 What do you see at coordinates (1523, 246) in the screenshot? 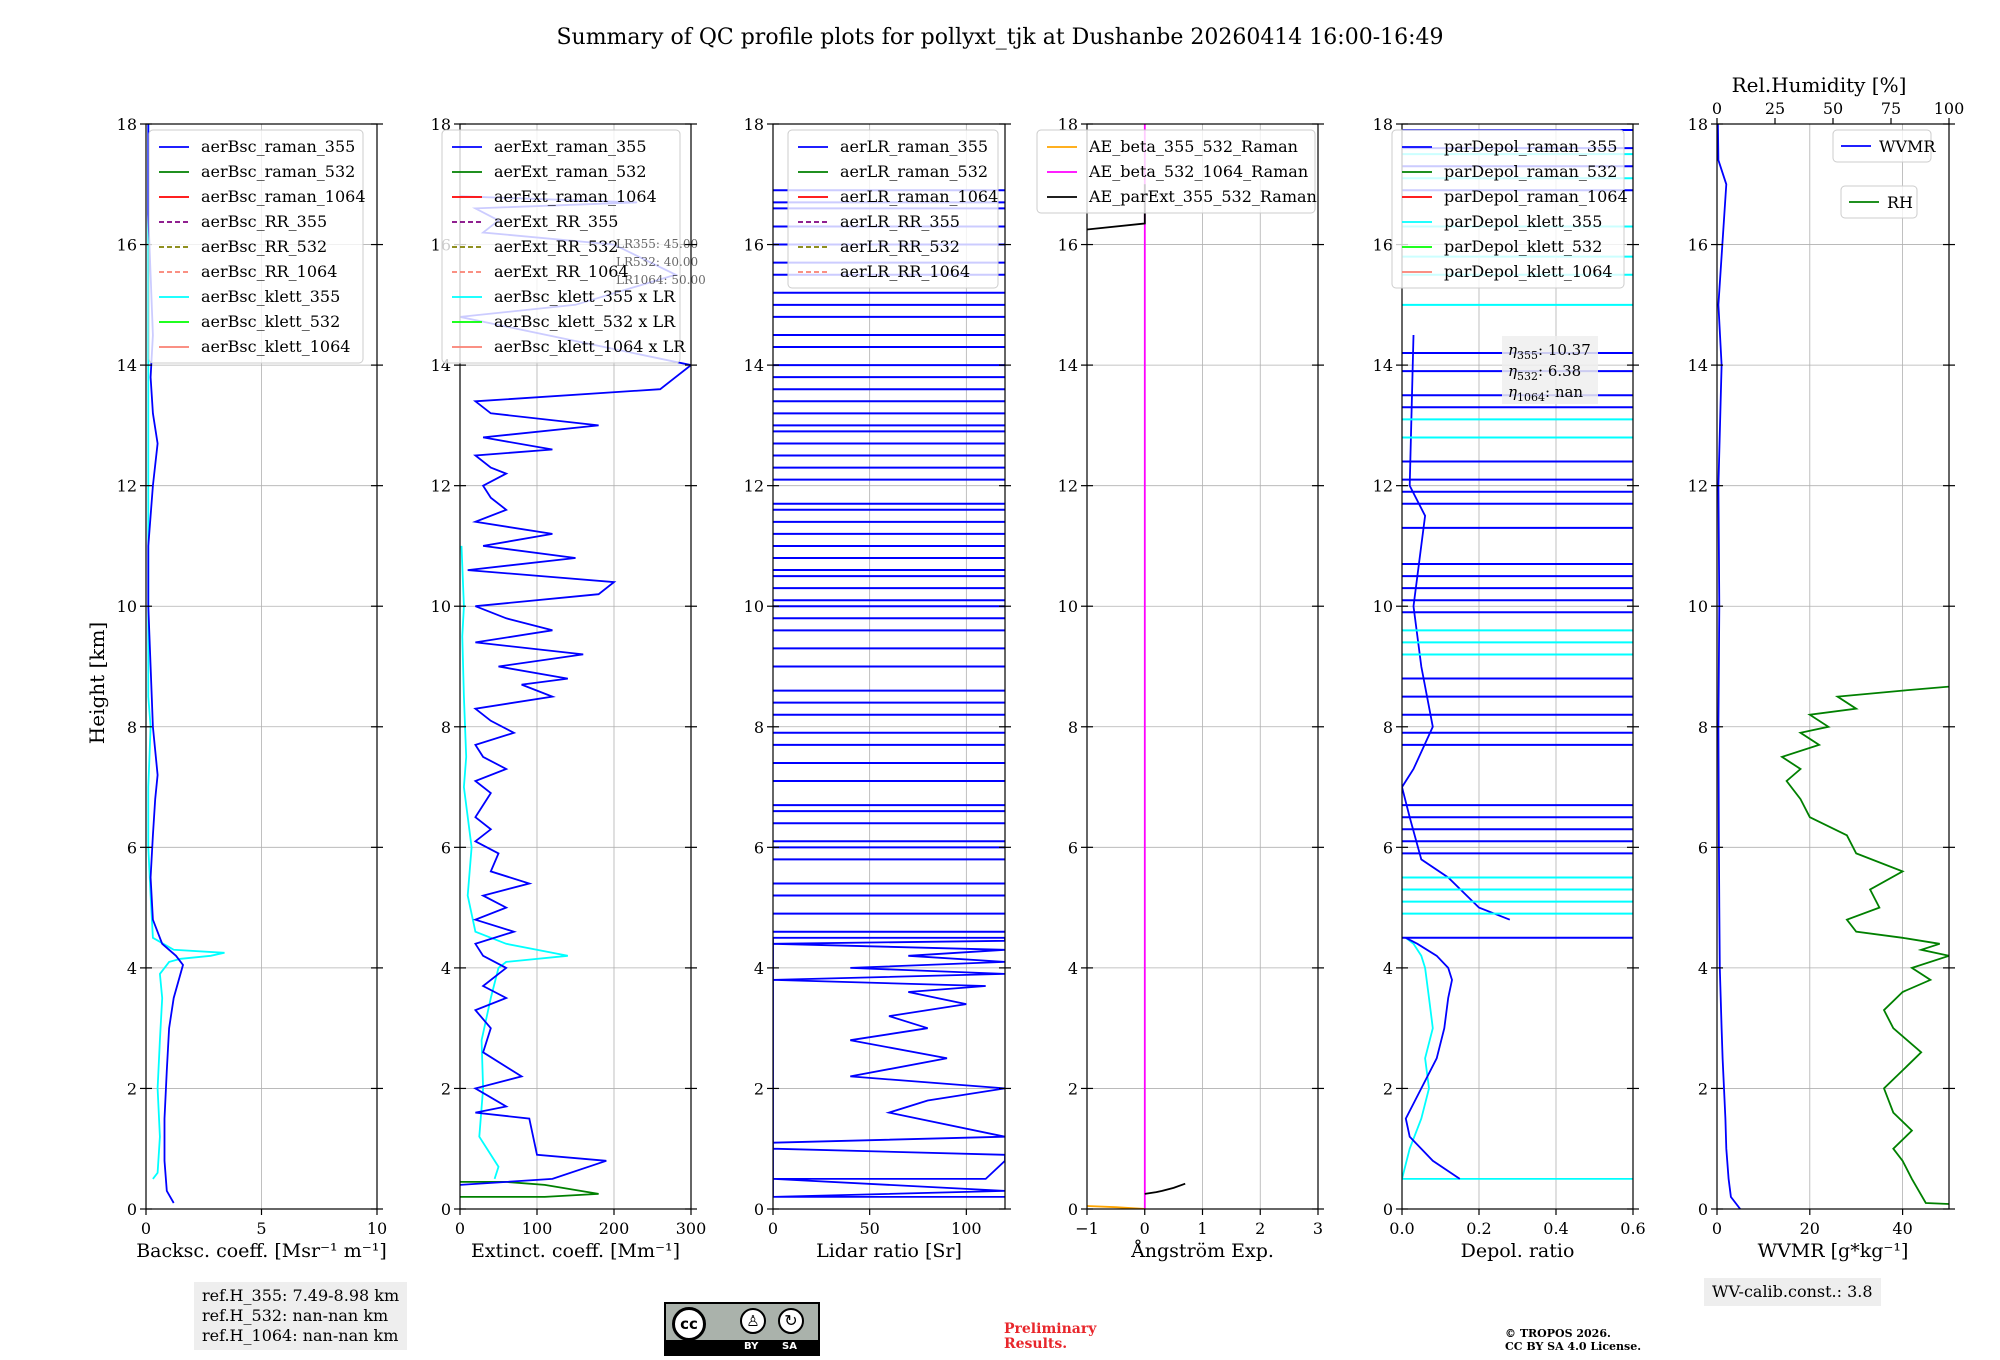
I see `legend-label: parDepol_klett_532` at bounding box center [1523, 246].